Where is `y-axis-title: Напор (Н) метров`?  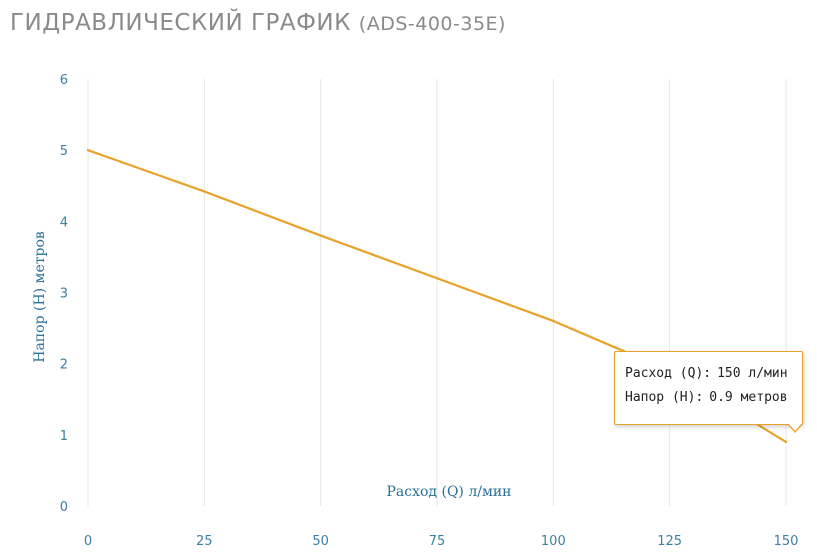
y-axis-title: Напор (Н) метров is located at coordinates (40, 297).